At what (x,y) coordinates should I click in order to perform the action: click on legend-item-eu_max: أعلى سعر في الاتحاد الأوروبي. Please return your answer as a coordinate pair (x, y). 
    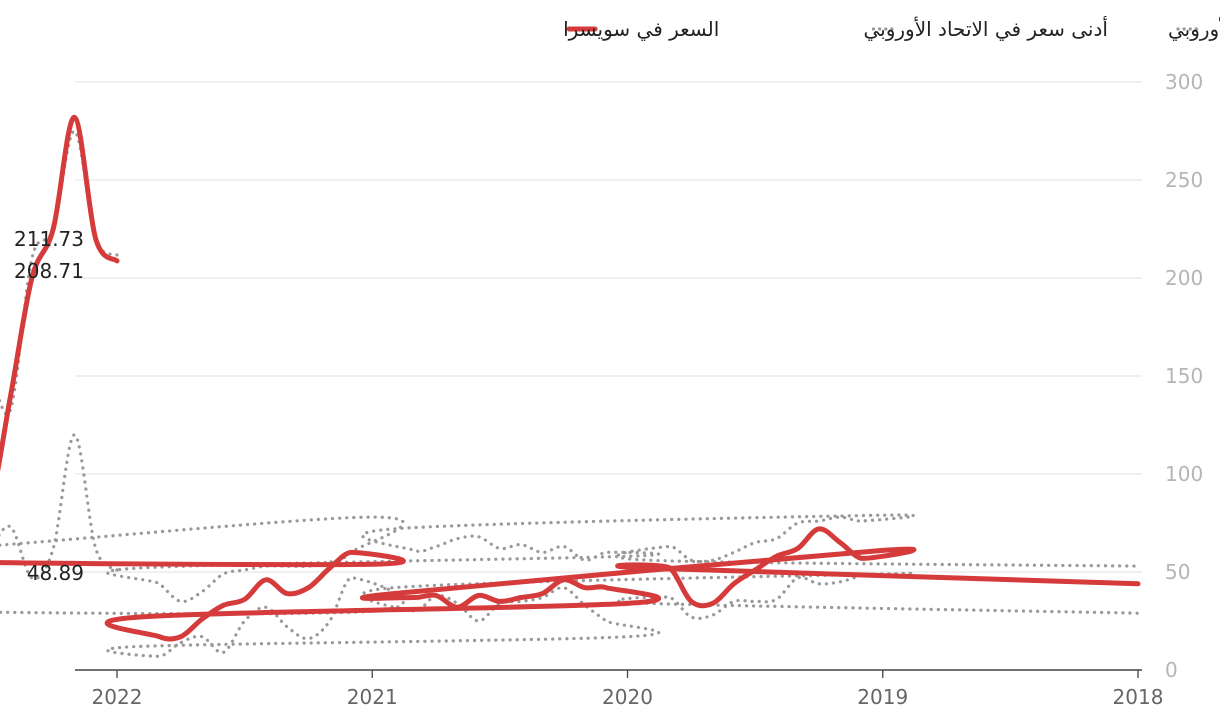
    Looking at the image, I should click on (1194, 29).